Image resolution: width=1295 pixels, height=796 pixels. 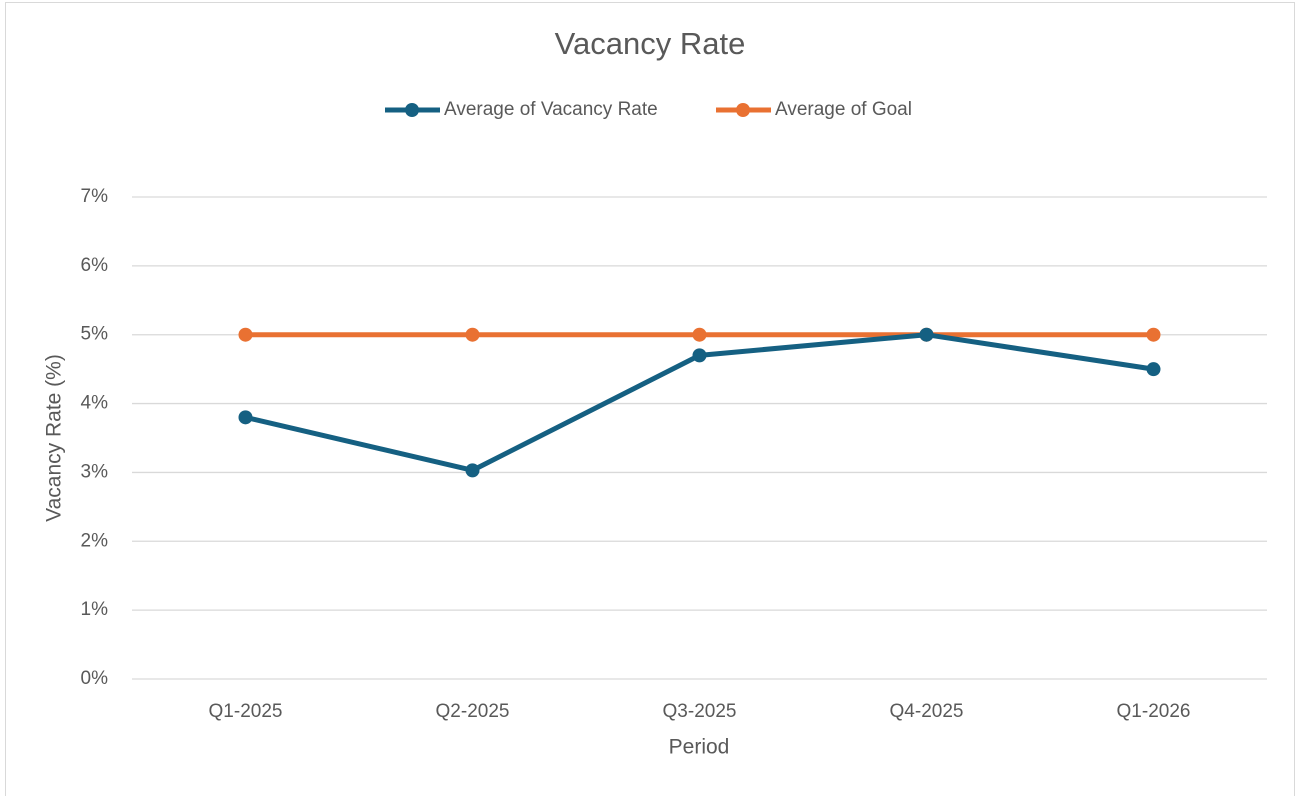 What do you see at coordinates (843, 109) in the screenshot?
I see `legend-label: Average of Goal` at bounding box center [843, 109].